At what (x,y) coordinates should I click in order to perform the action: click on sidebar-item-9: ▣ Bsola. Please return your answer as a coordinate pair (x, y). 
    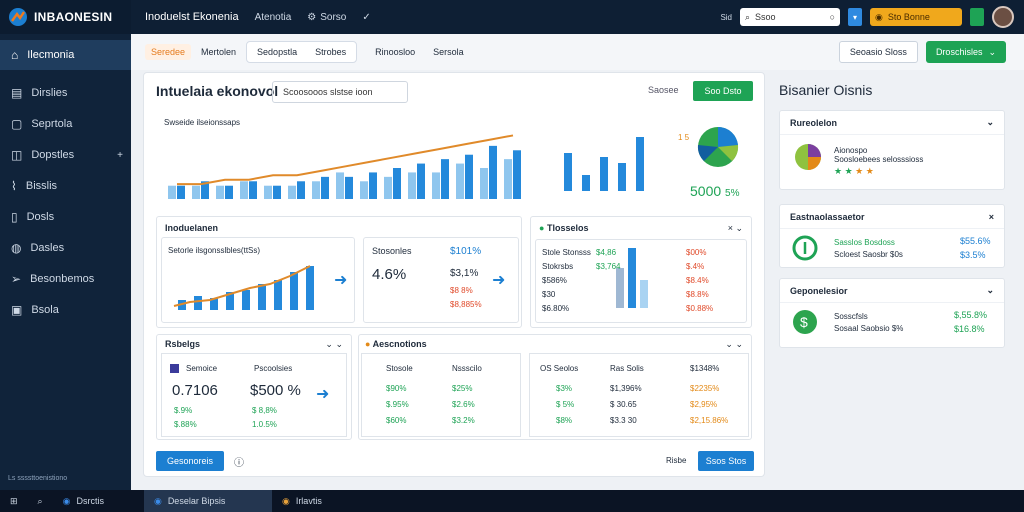
    Looking at the image, I should click on (65, 310).